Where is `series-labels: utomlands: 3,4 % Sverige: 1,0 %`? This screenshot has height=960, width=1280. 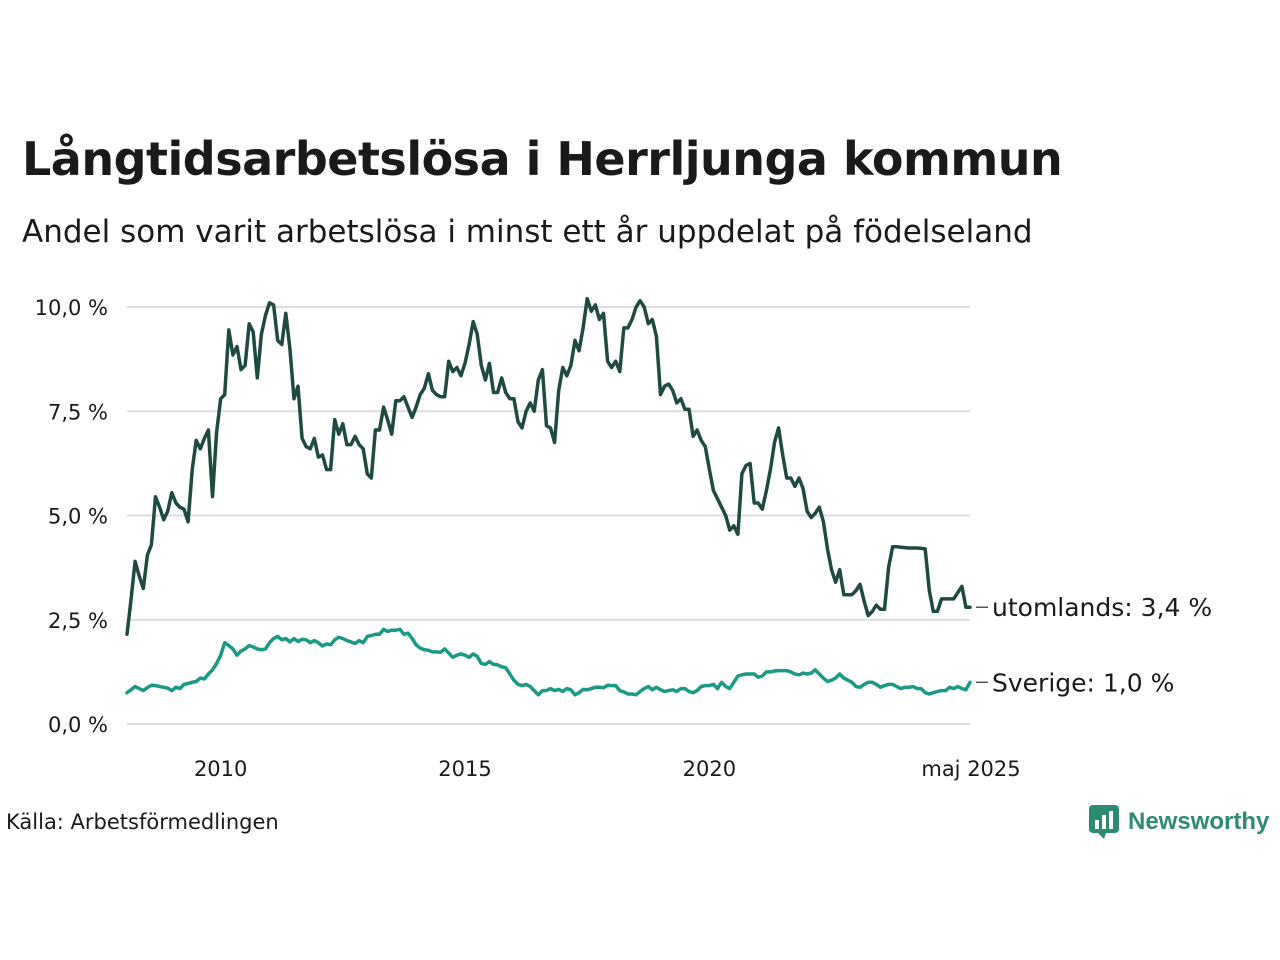
series-labels: utomlands: 3,4 % Sverige: 1,0 % is located at coordinates (1094, 645).